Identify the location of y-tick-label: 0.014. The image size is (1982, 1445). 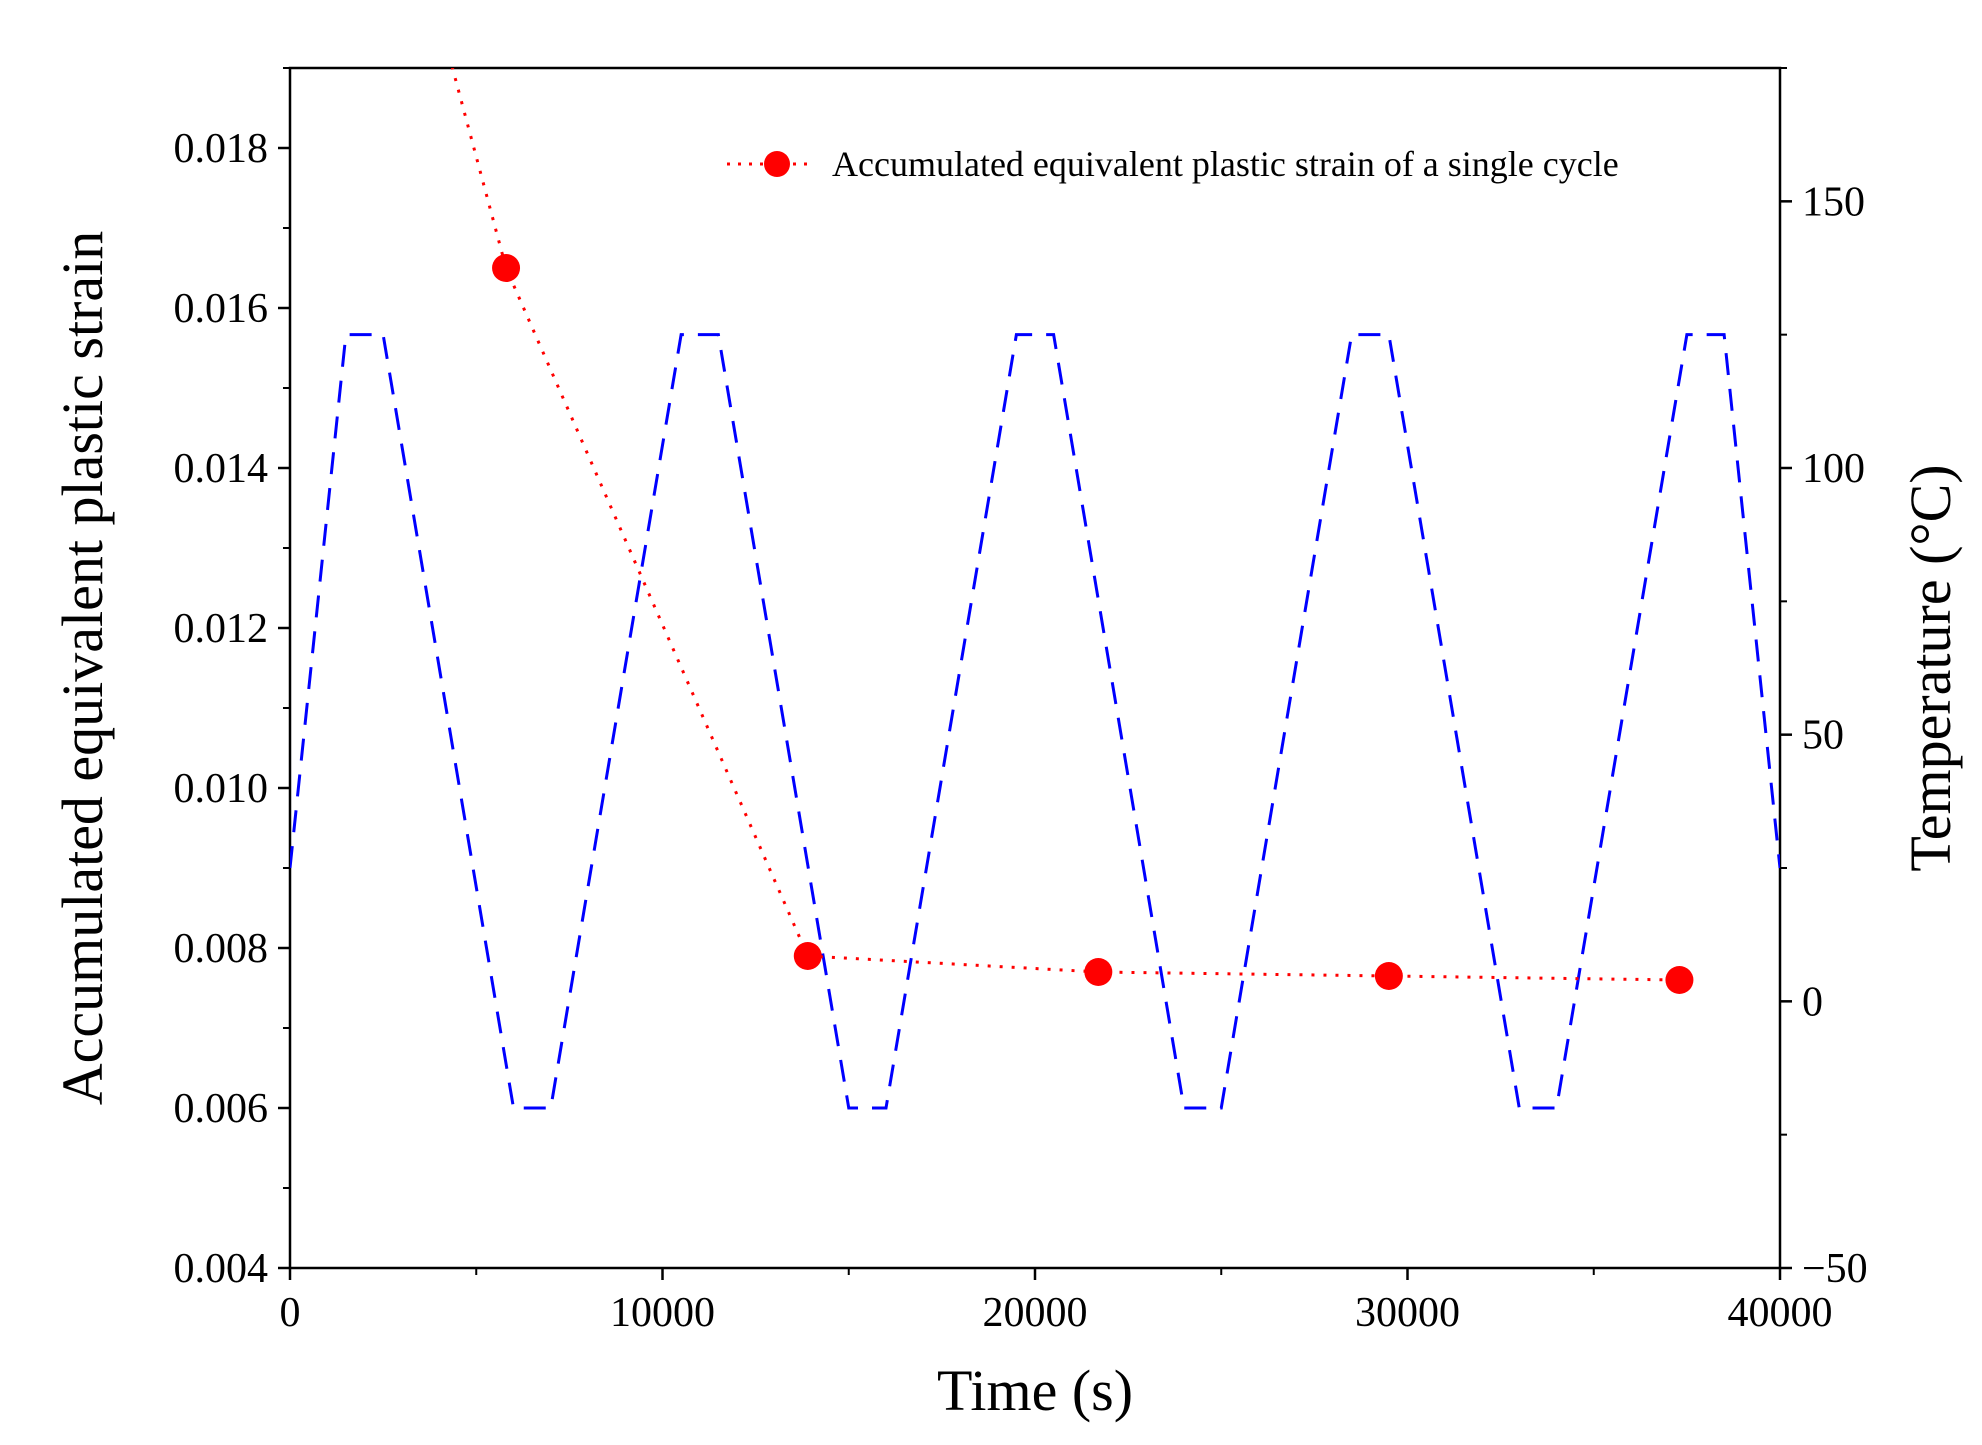
(221, 469).